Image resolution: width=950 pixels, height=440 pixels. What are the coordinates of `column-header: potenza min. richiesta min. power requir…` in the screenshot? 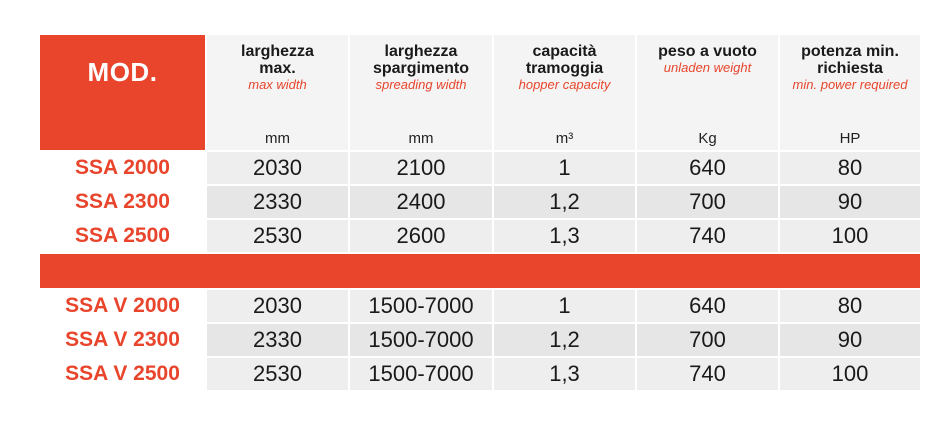 It's located at (849, 92).